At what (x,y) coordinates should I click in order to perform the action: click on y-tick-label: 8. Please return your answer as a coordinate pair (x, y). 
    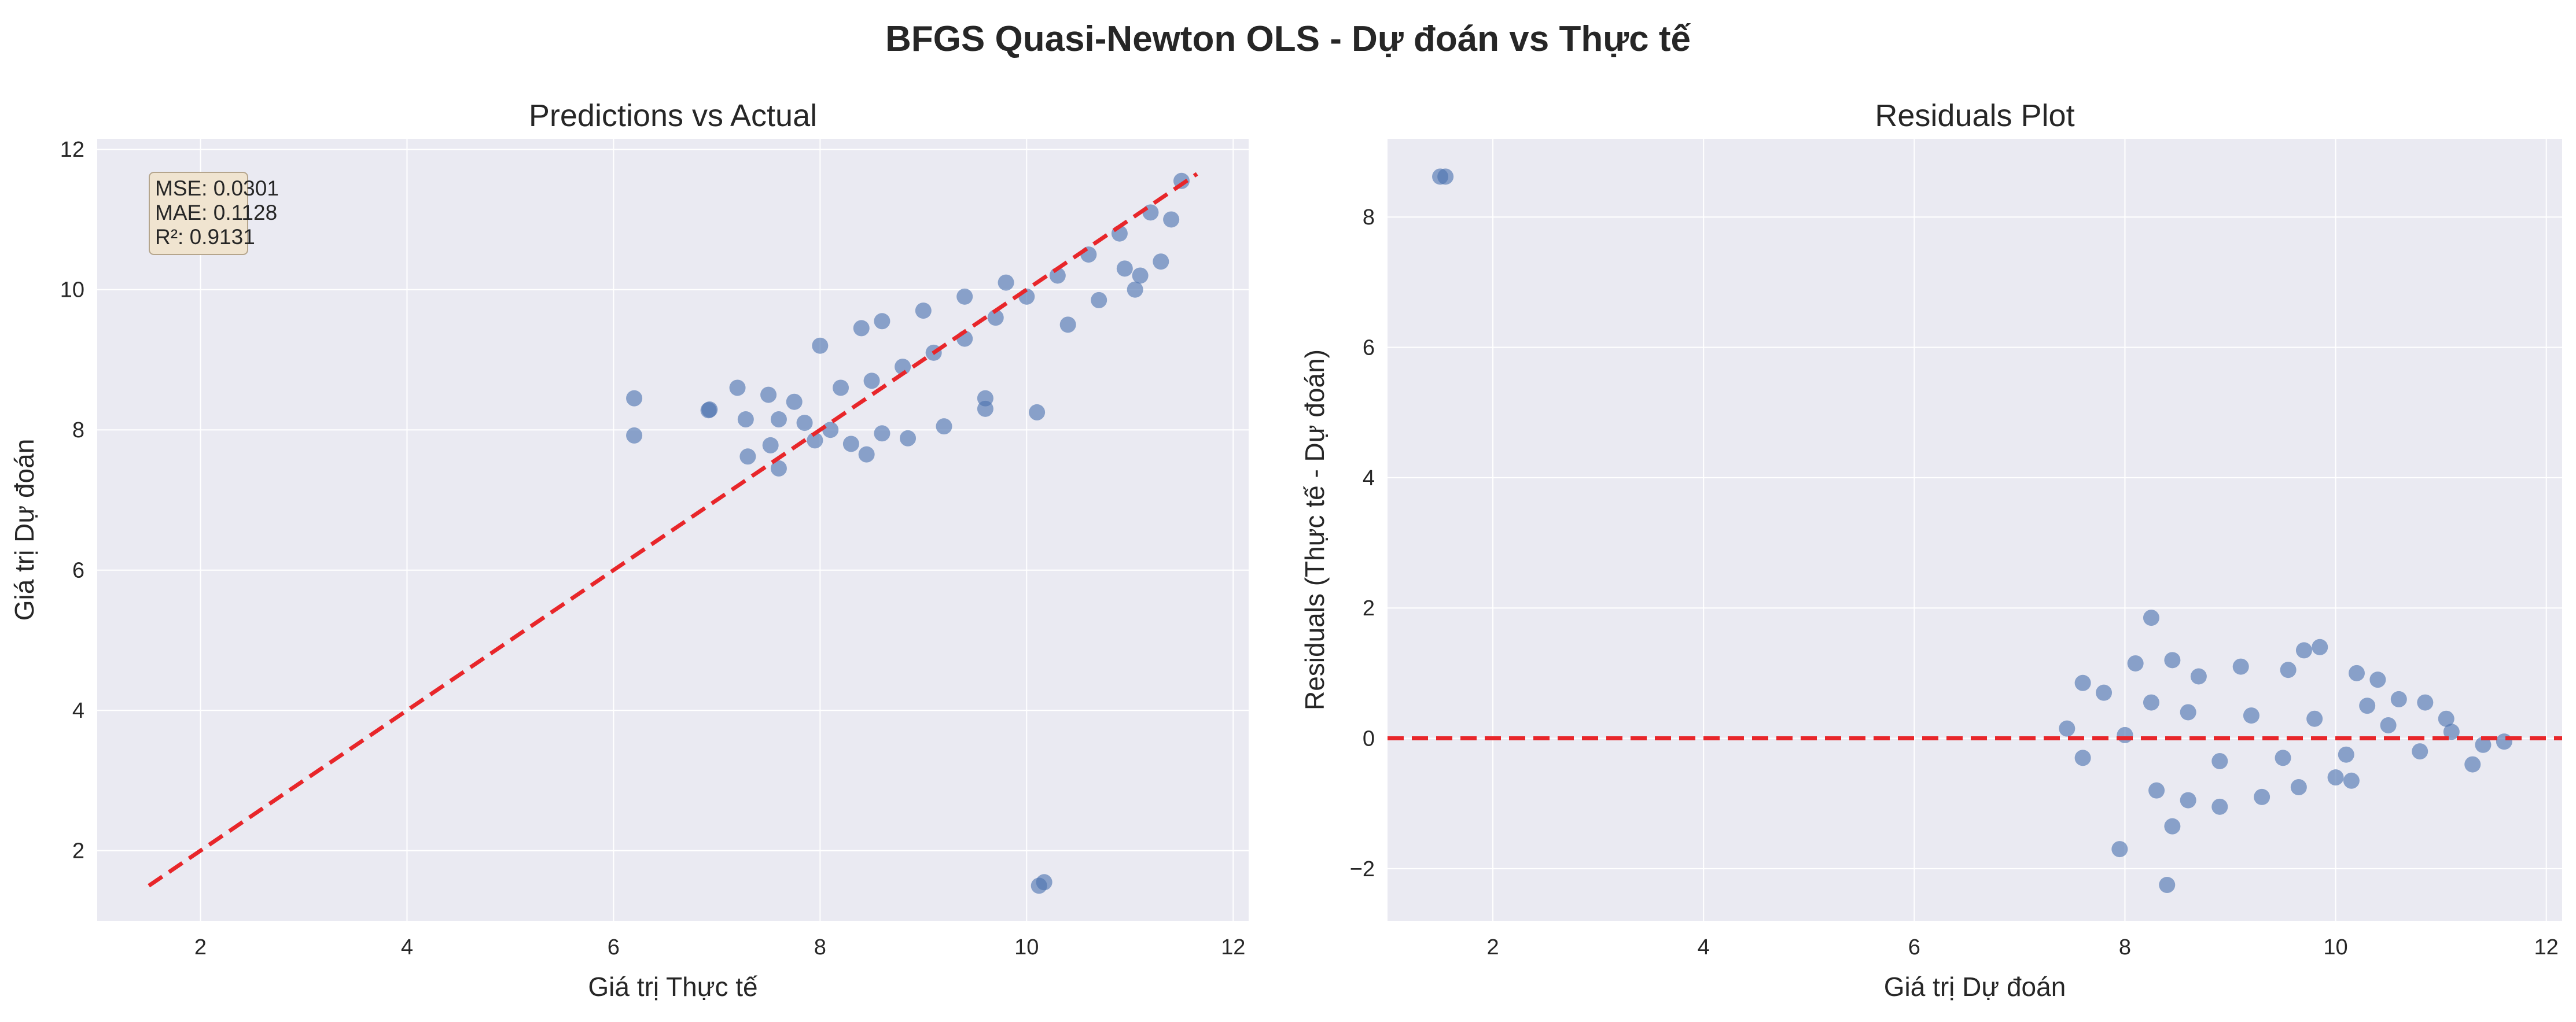
    Looking at the image, I should click on (78, 430).